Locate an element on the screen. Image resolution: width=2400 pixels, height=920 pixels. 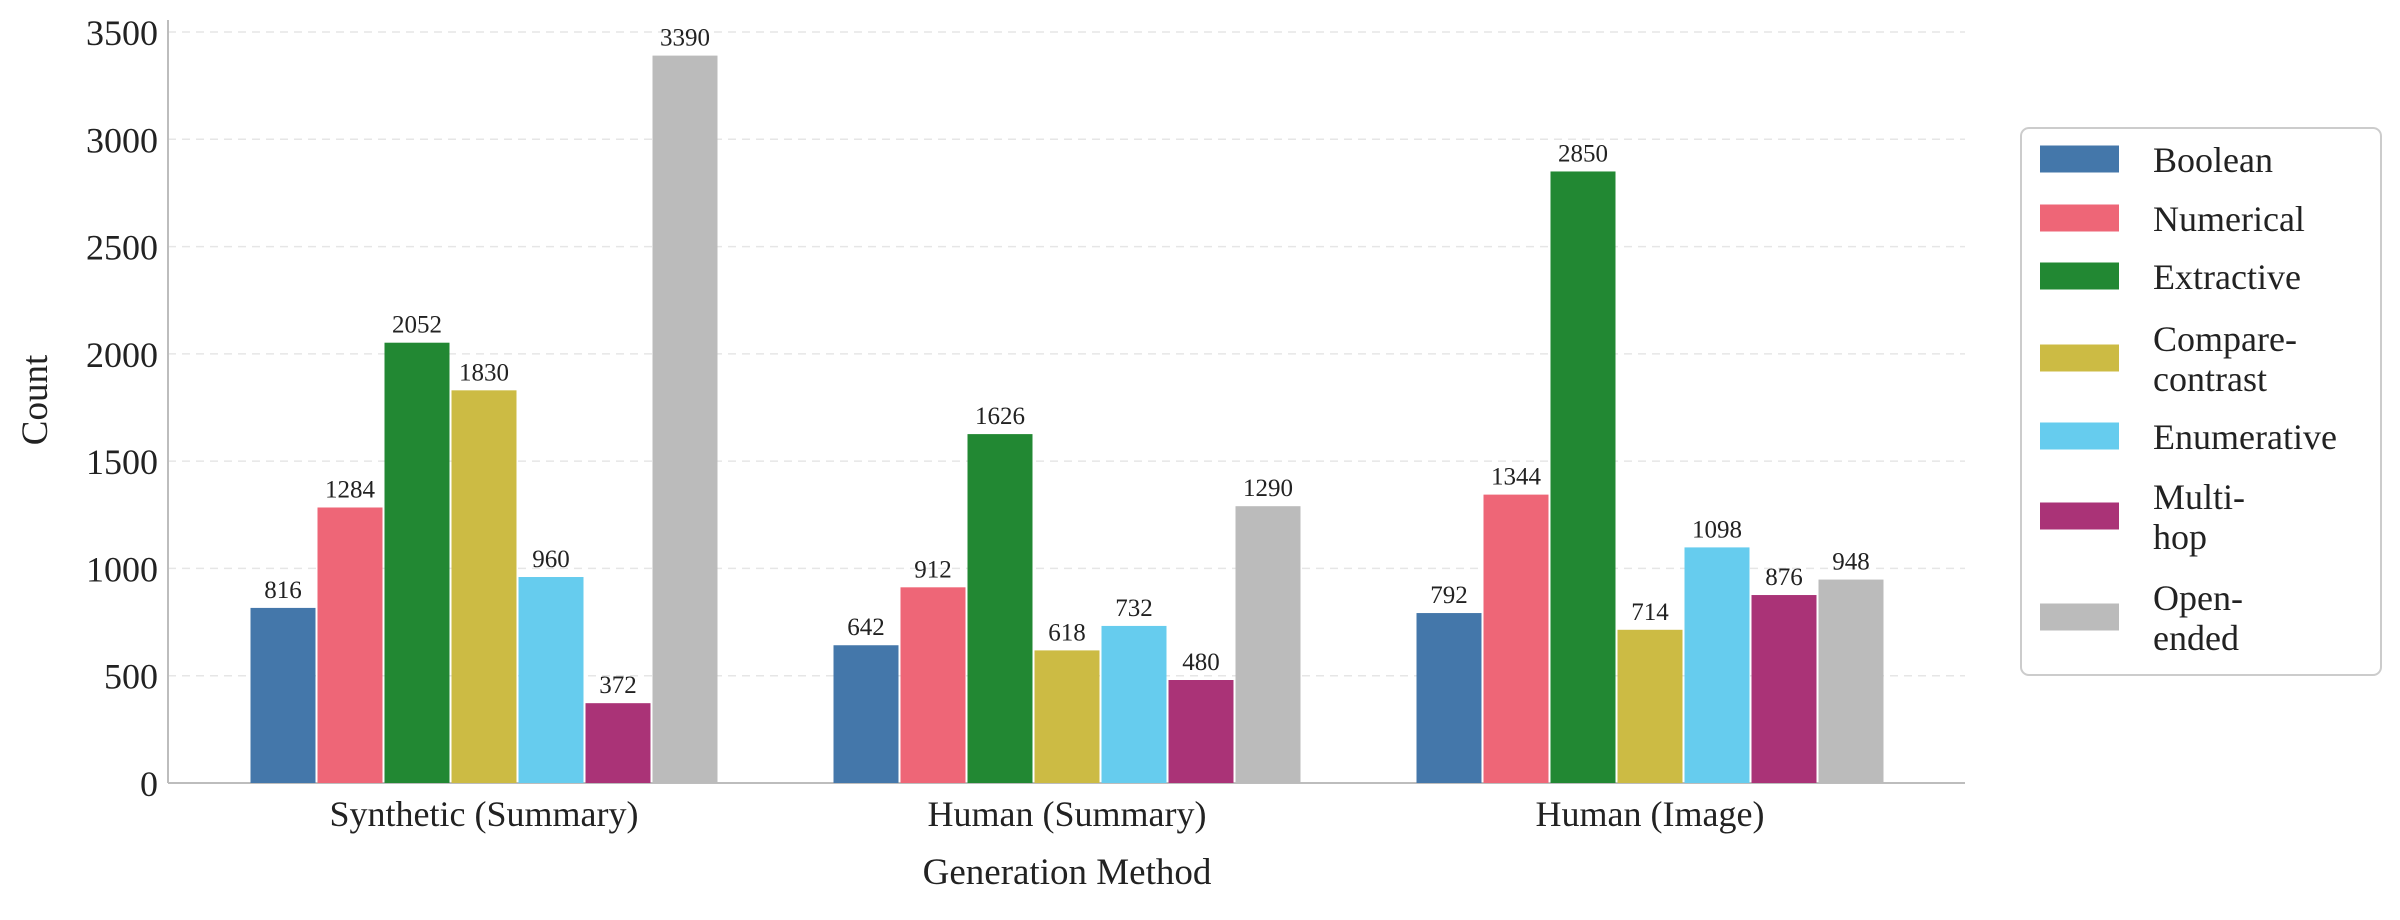
y-tick-label: 2500 is located at coordinates (122, 248).